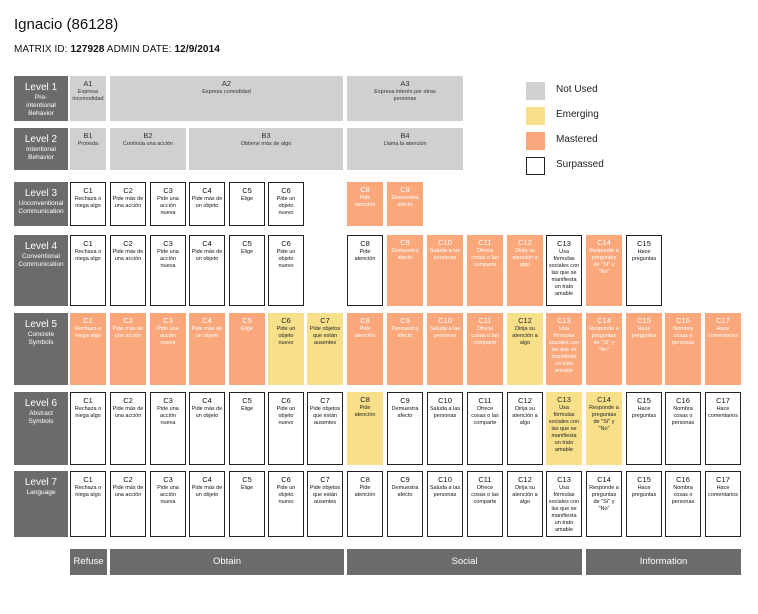 Image resolution: width=758 pixels, height=614 pixels. Describe the element at coordinates (405, 149) in the screenshot. I see `matrix-cell: B4 Llama la atención` at that location.